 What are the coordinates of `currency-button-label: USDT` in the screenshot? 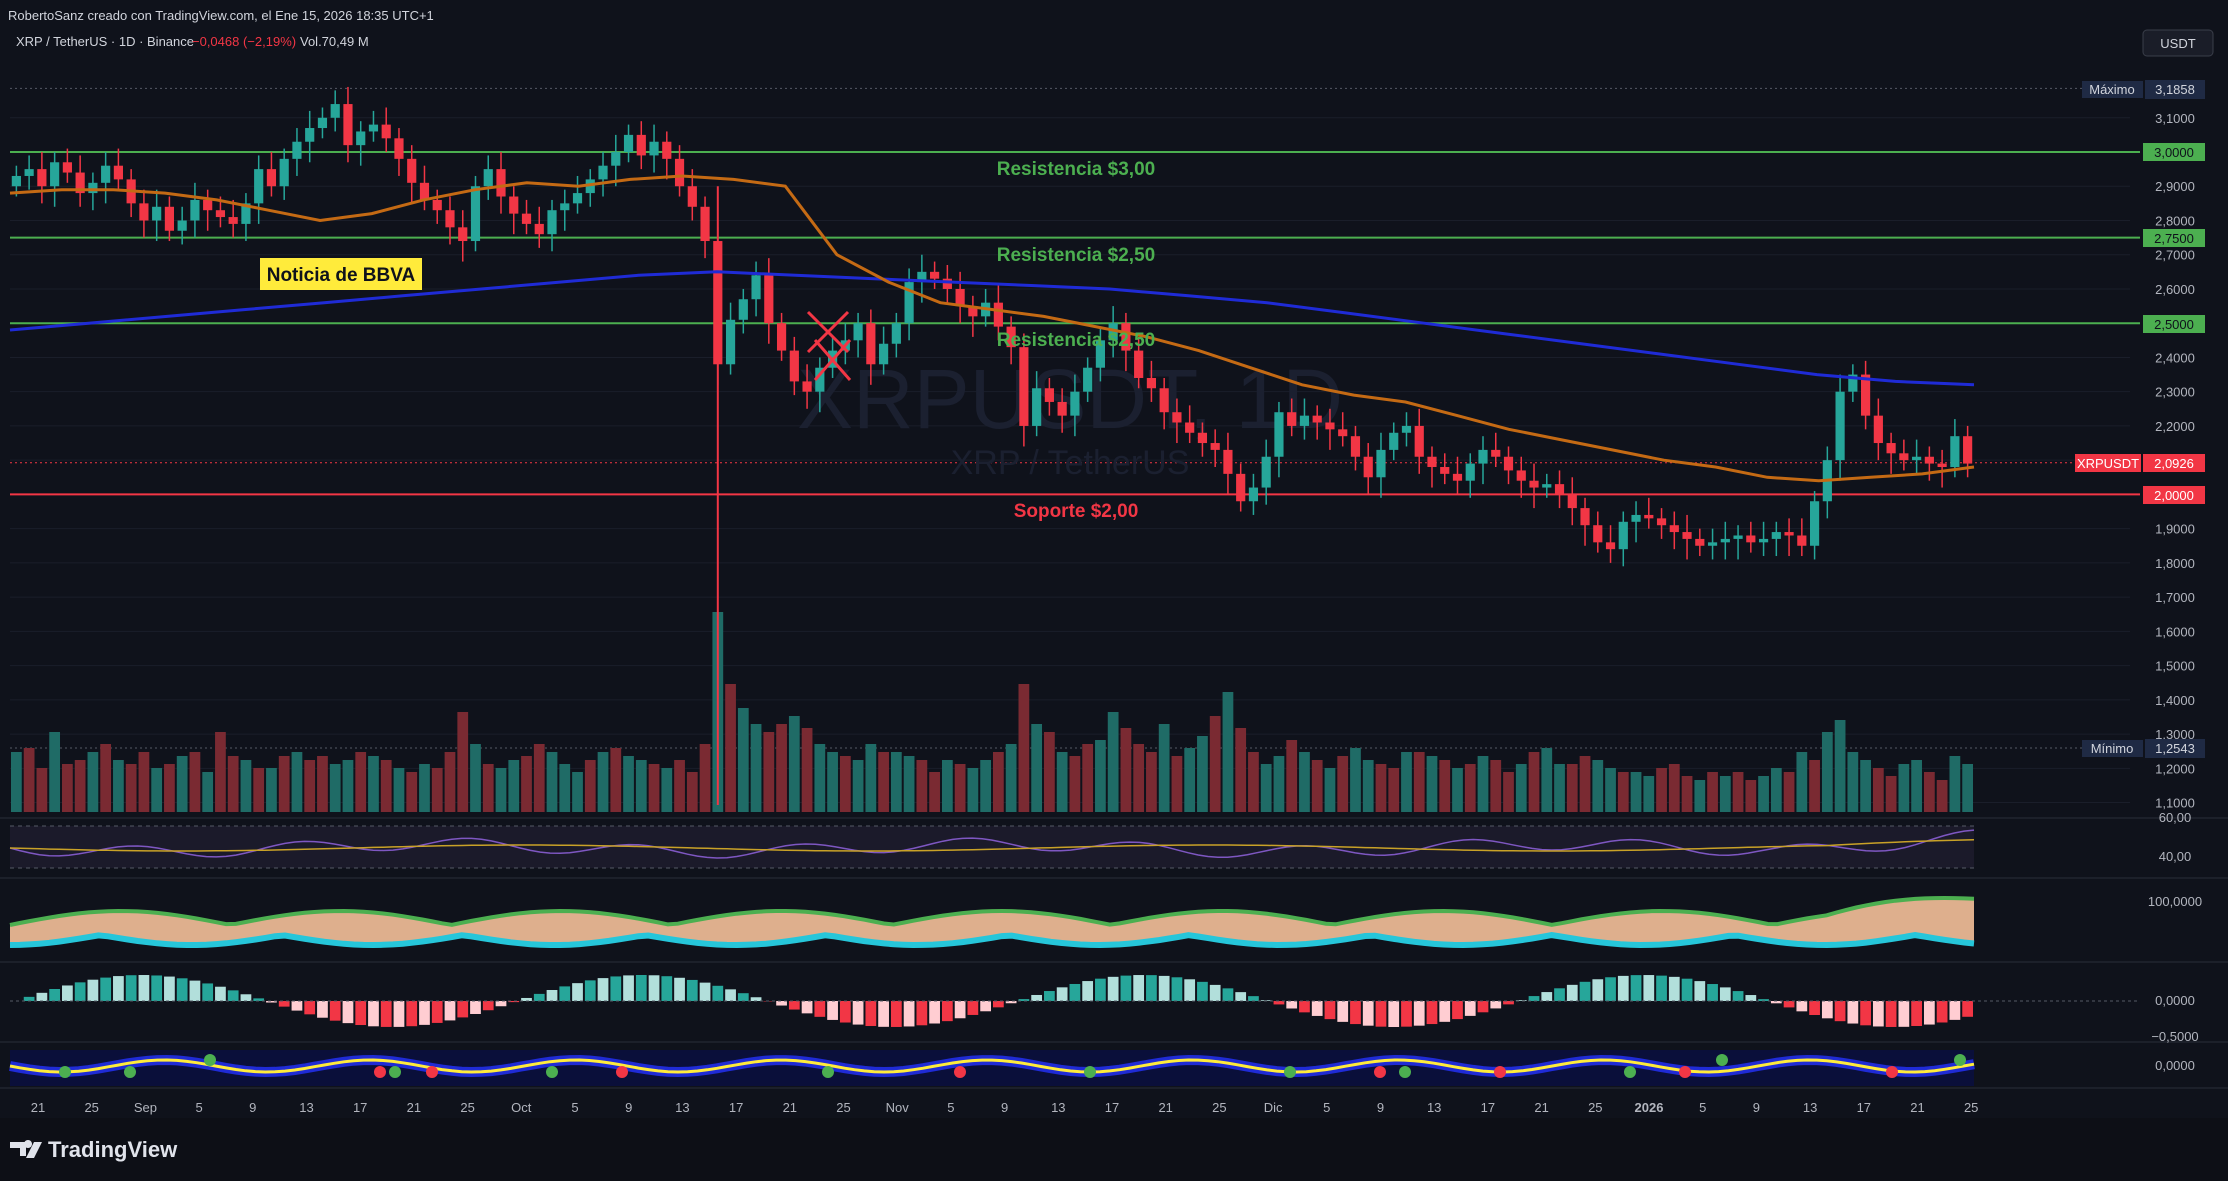 It's located at (2177, 43).